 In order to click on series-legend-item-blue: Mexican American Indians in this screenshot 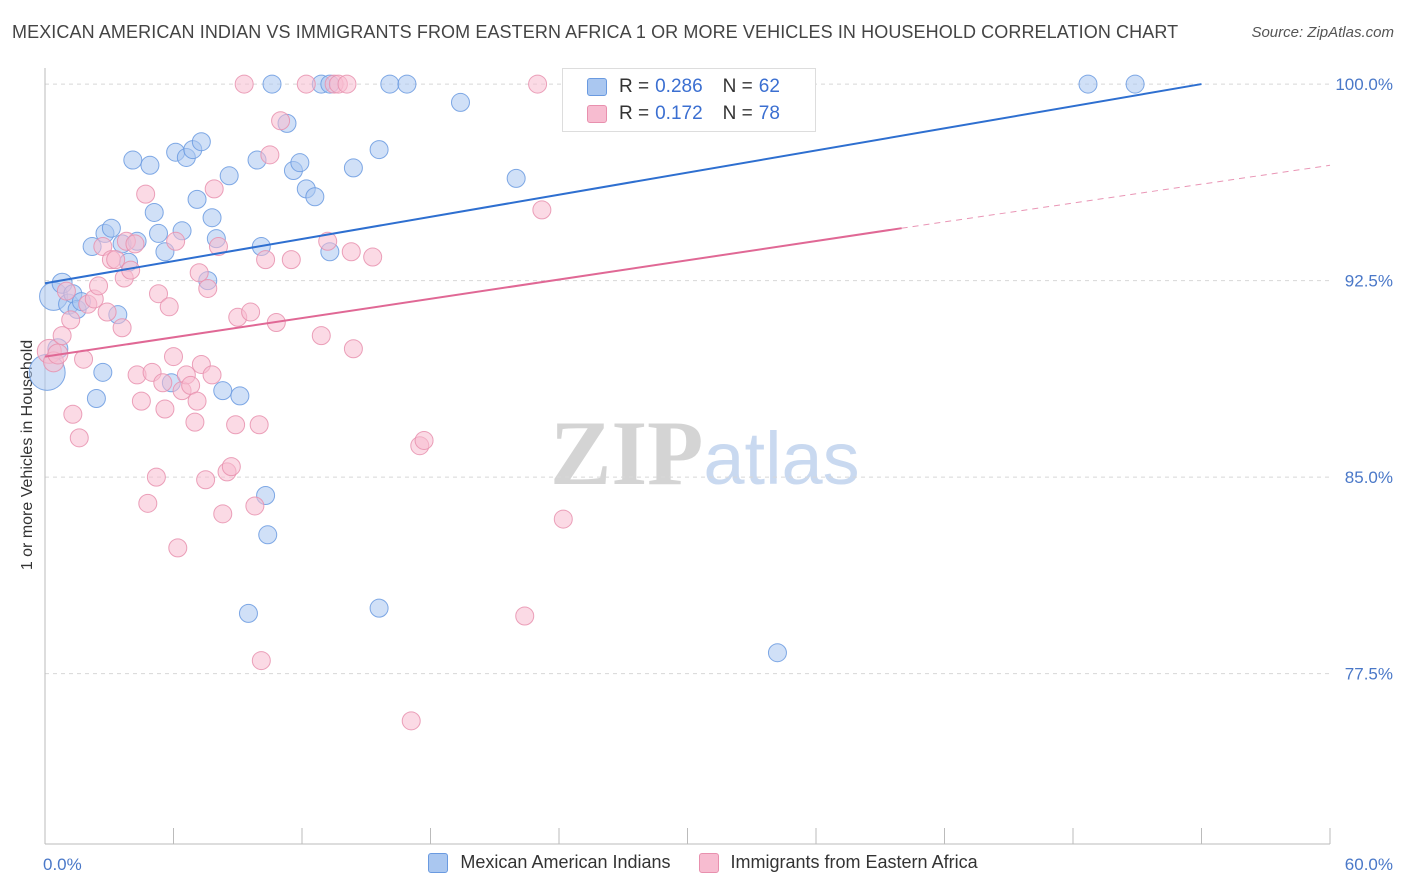, I will do `click(549, 862)`.